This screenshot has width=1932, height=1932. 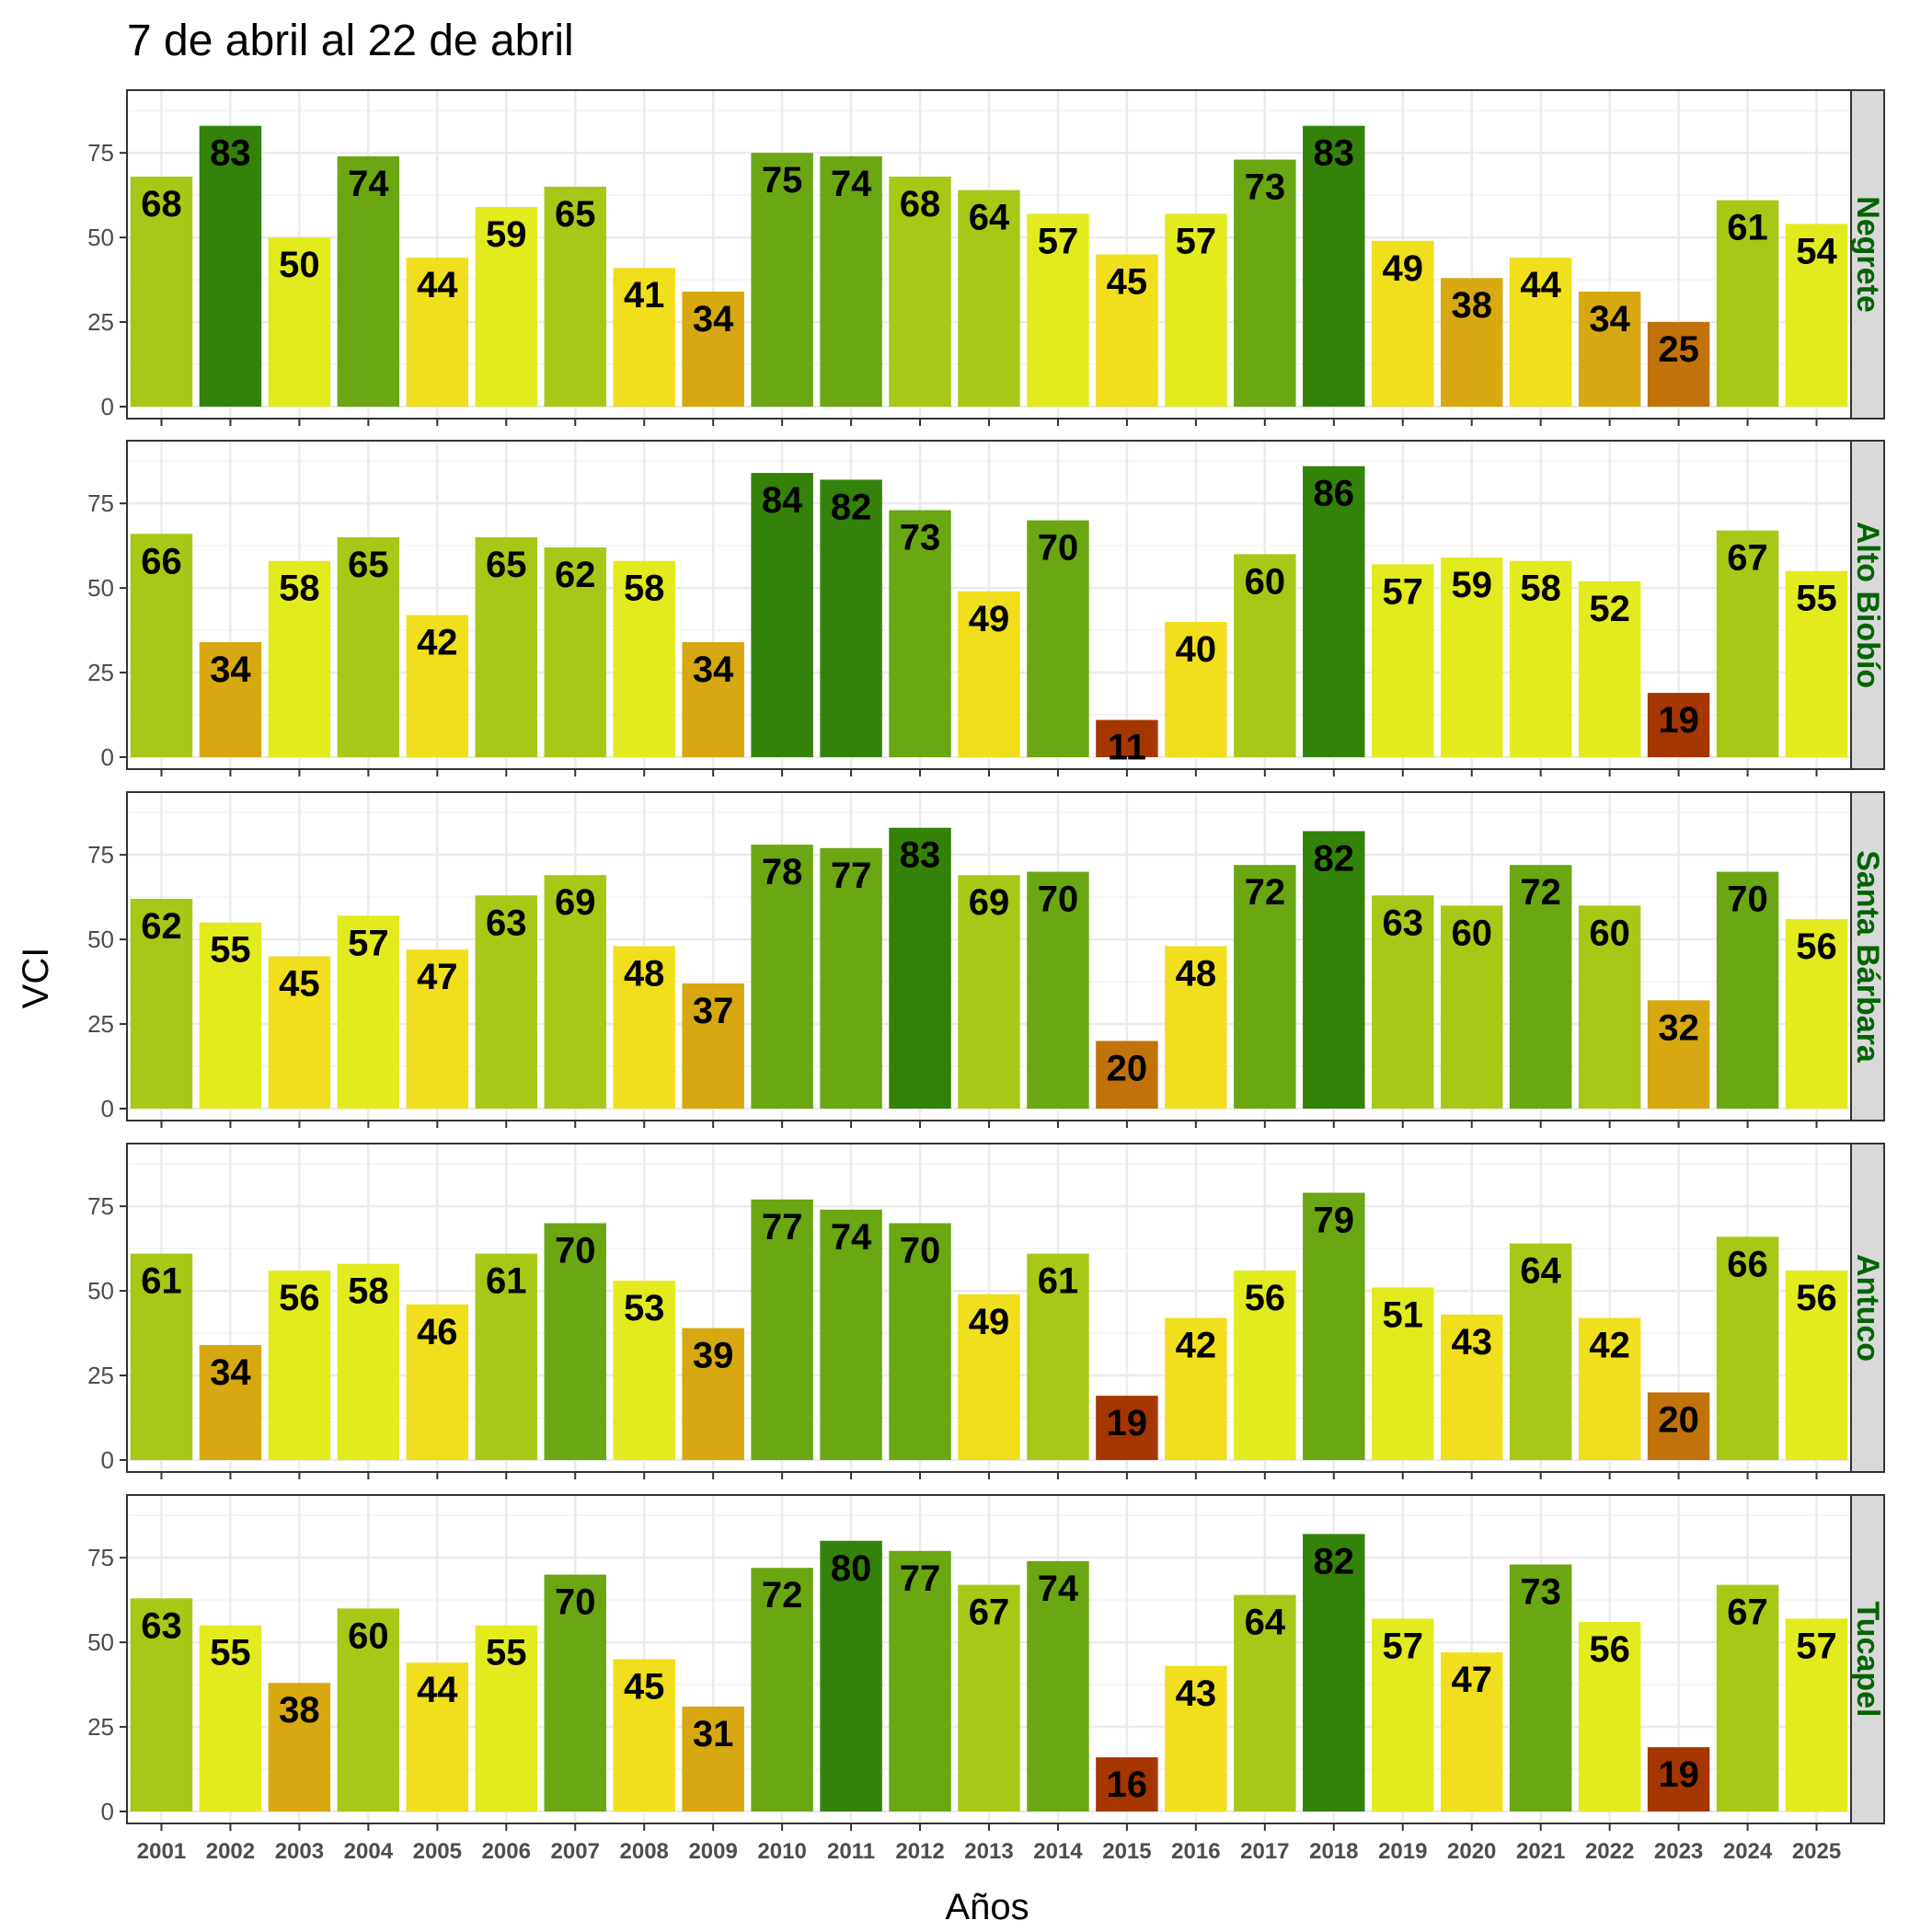 I want to click on y-tick-label: 75, so click(x=100, y=503).